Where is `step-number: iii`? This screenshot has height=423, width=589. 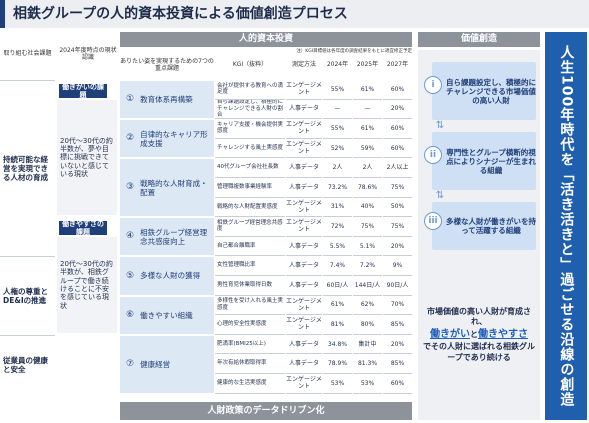 step-number: iii is located at coordinates (433, 221).